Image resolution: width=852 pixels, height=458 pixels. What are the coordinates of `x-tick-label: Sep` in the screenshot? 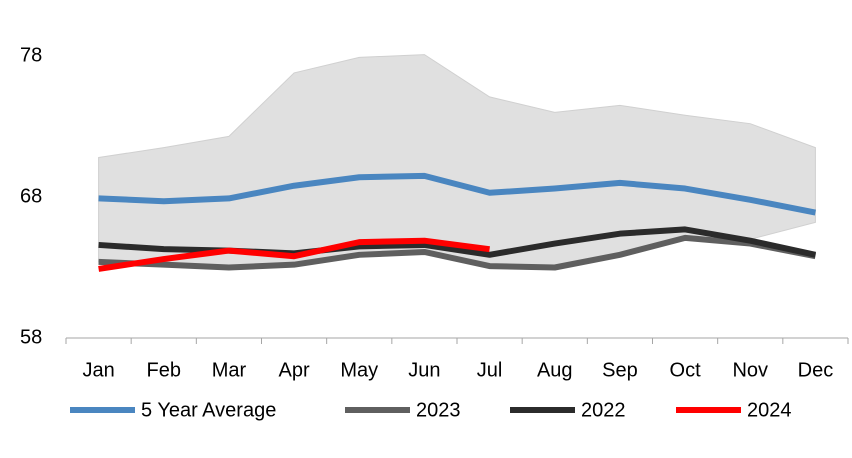 It's located at (620, 370).